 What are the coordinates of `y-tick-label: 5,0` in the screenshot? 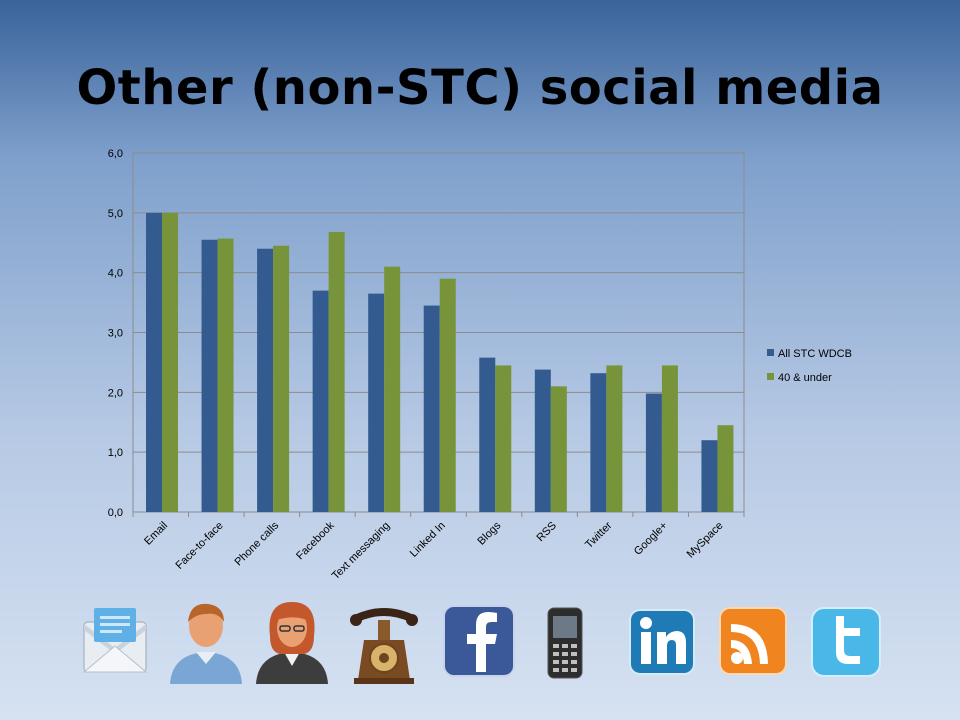 It's located at (115, 214).